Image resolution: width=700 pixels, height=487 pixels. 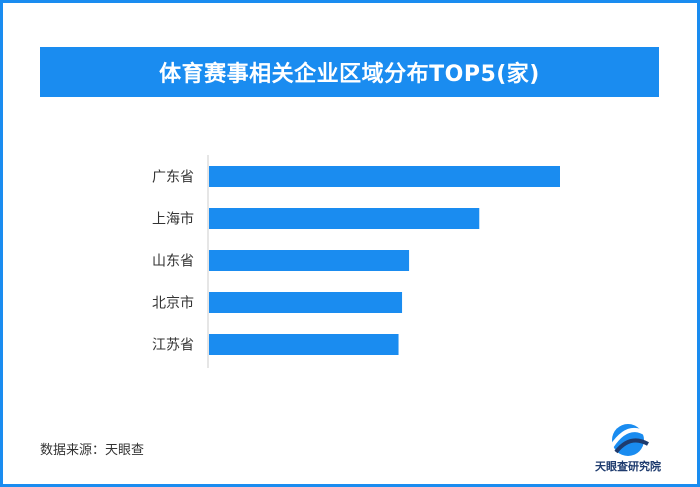 What do you see at coordinates (73, 450) in the screenshot?
I see `source-label: 数据来源：` at bounding box center [73, 450].